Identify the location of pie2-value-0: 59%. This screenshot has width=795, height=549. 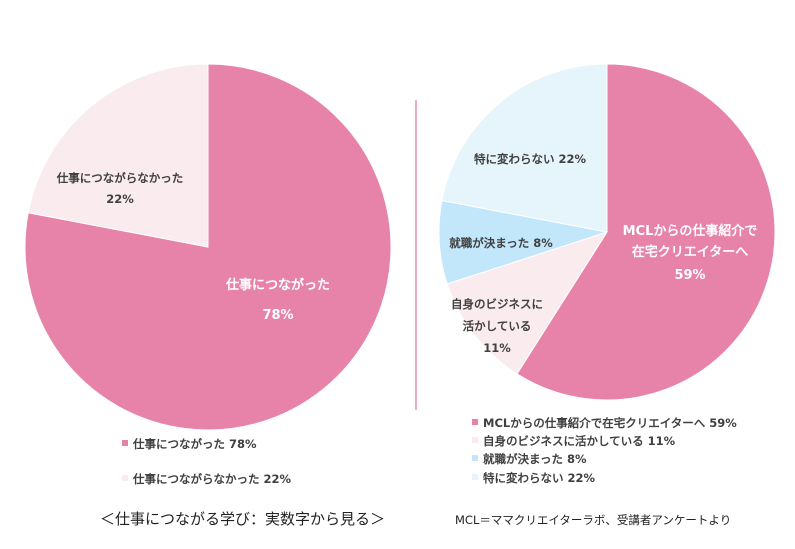
(689, 275).